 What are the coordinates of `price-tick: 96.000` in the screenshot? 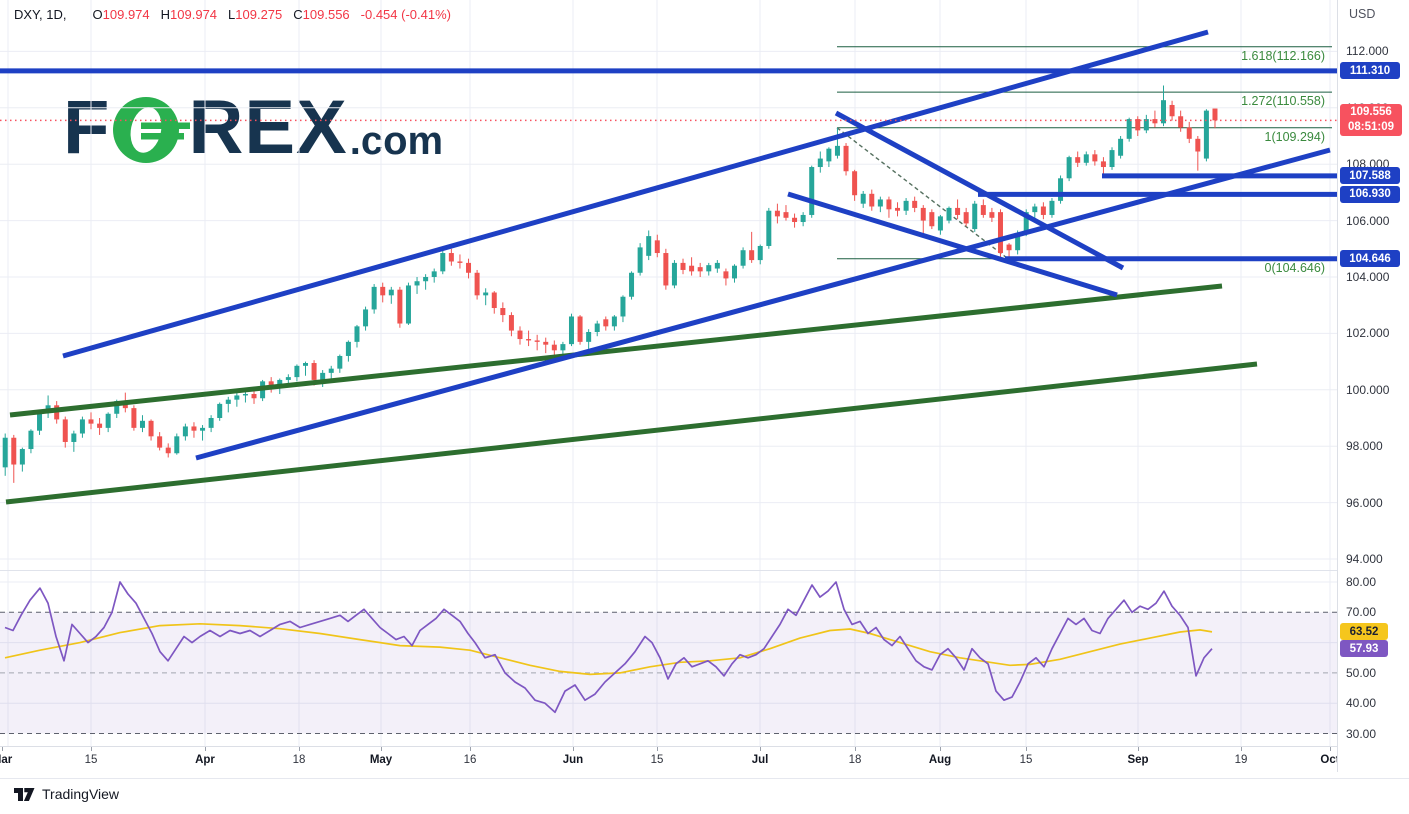 It's located at (1364, 502).